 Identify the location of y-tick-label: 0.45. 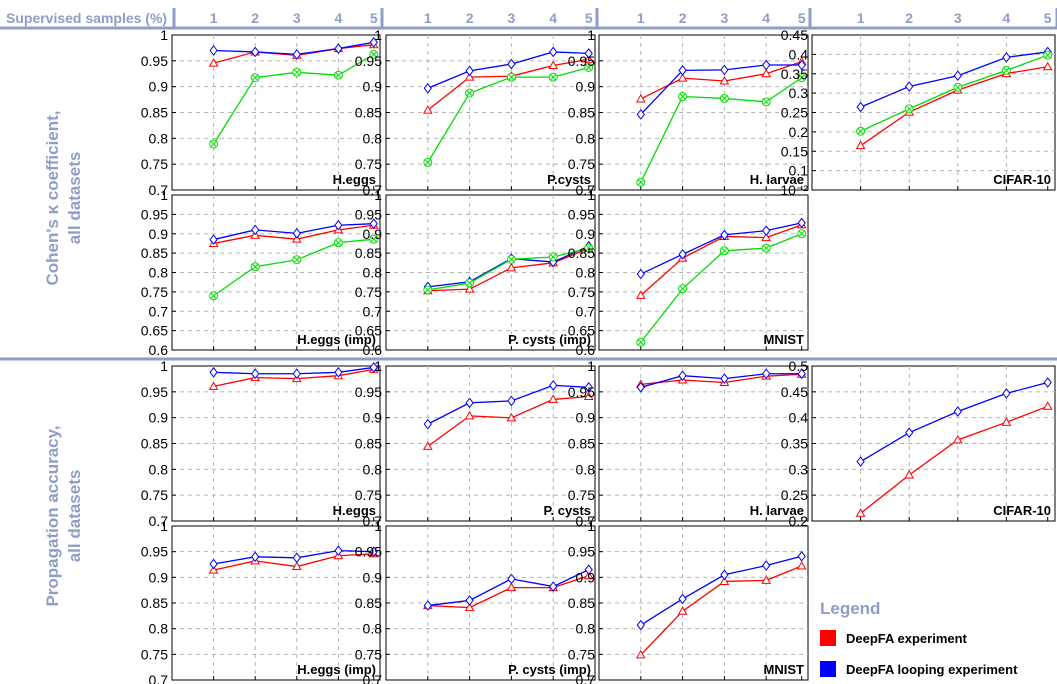
(794, 392).